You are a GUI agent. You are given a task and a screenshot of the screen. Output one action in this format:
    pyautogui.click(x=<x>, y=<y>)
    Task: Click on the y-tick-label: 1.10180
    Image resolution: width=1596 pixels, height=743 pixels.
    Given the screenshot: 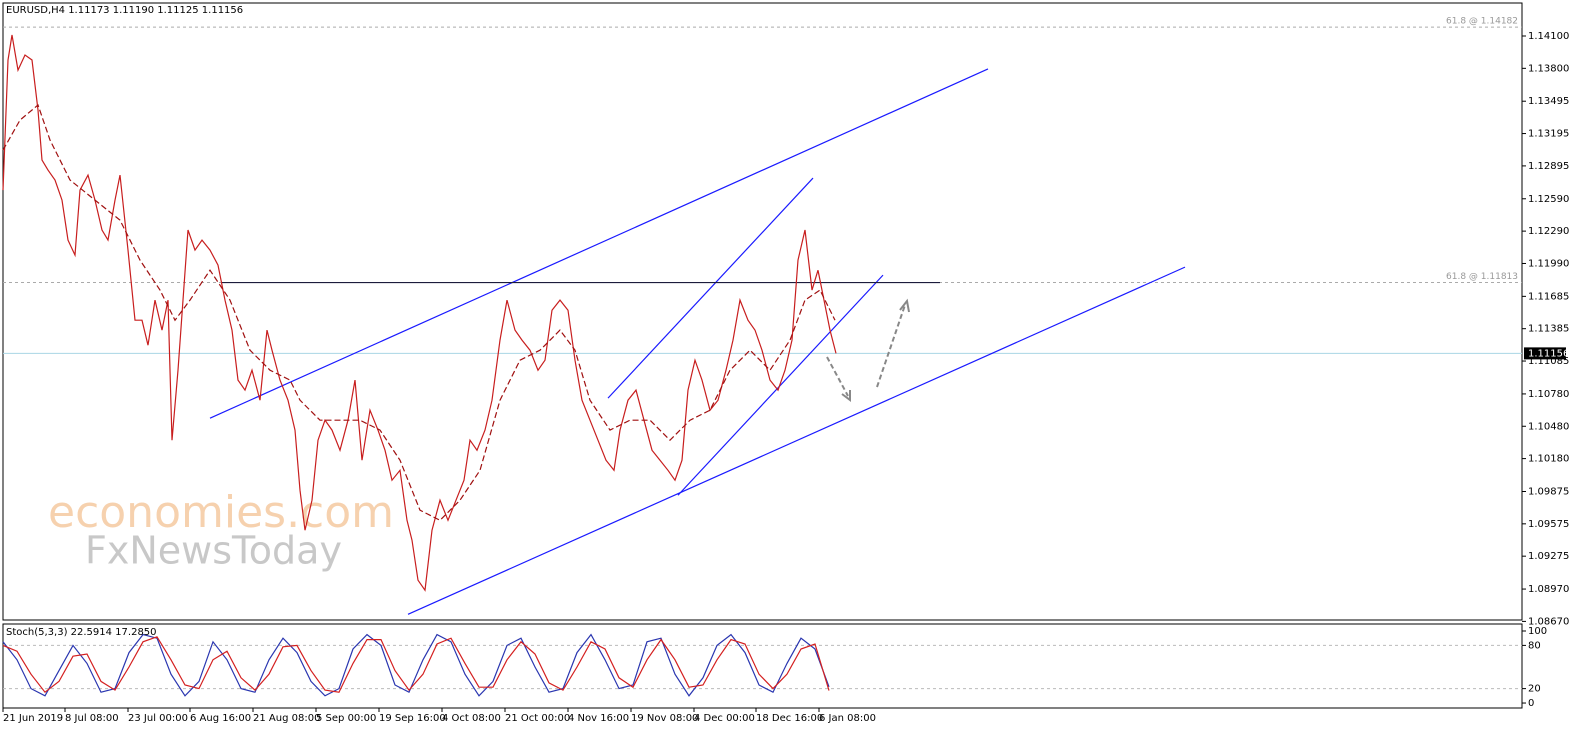 What is the action you would take?
    pyautogui.click(x=1548, y=459)
    